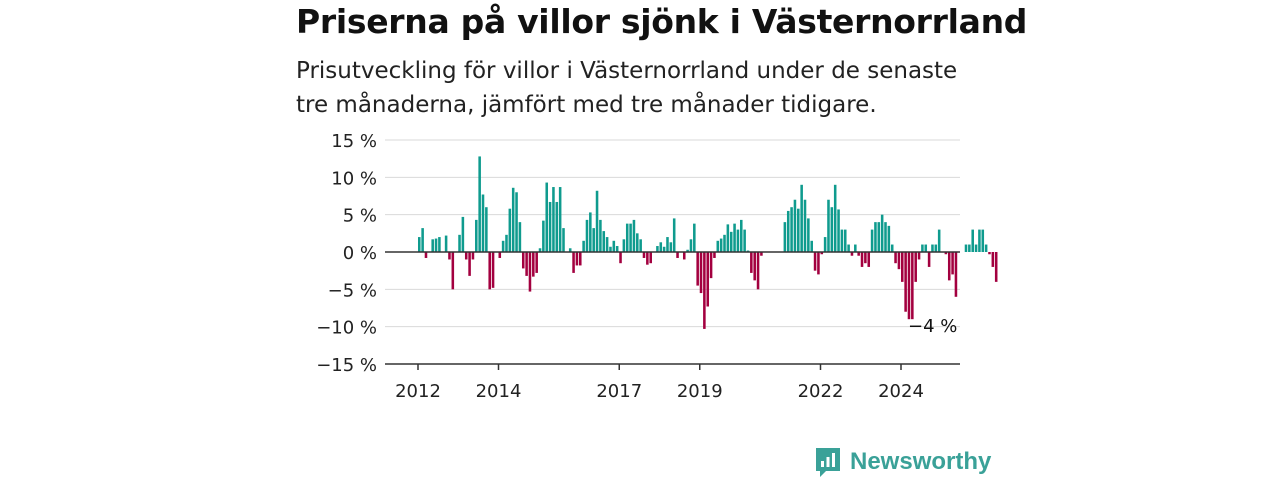 The image size is (1280, 480). Describe the element at coordinates (346, 365) in the screenshot. I see `y-tick-label: −15 %` at that location.